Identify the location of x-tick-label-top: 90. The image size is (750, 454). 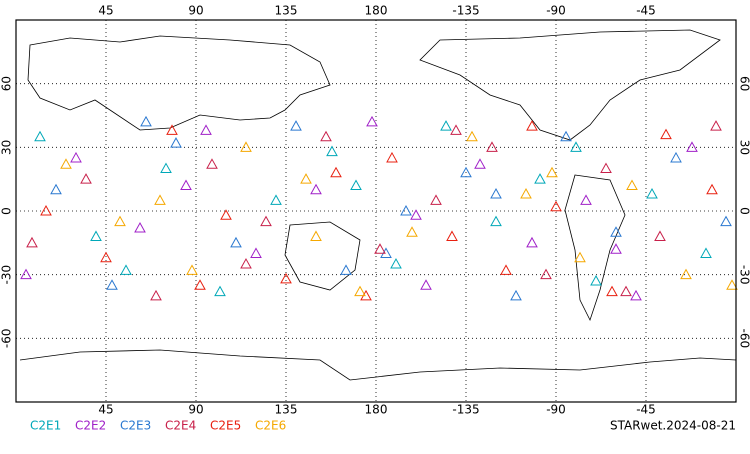
(195, 11).